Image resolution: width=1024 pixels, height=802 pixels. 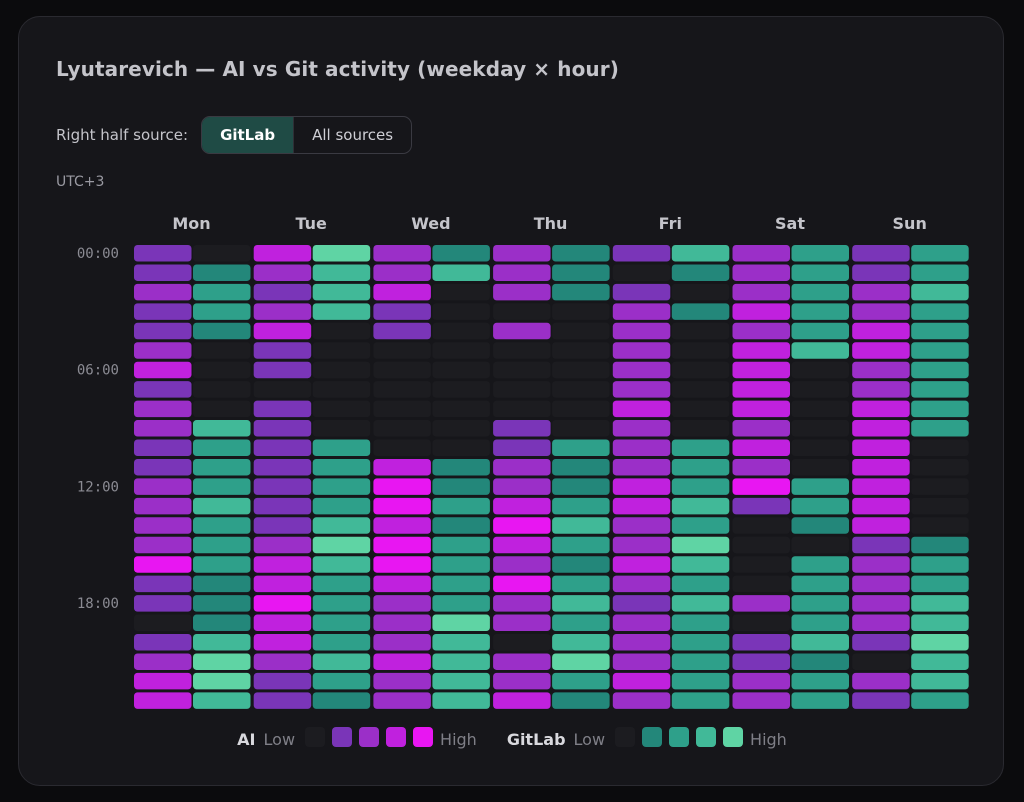 I want to click on gitlab-cell-mon-h22, so click(x=222, y=681).